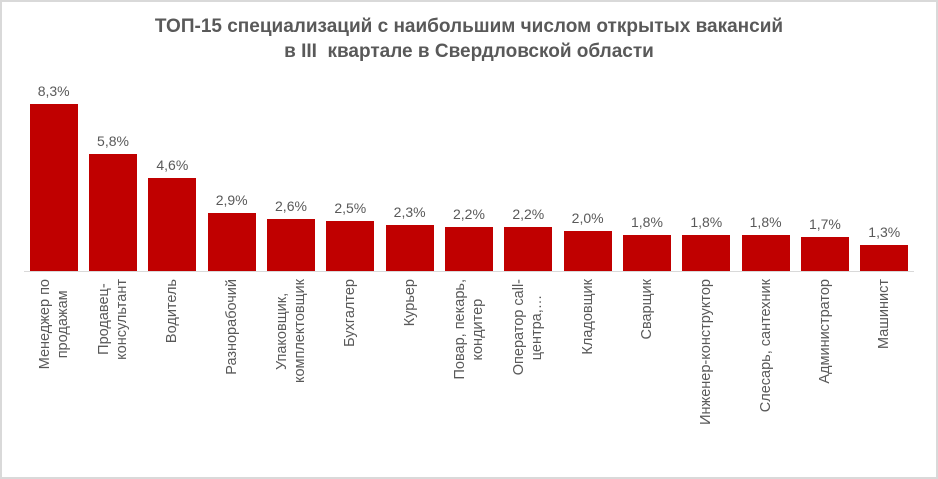 Image resolution: width=938 pixels, height=479 pixels. Describe the element at coordinates (350, 169) in the screenshot. I see `bar-column: 2,5%` at that location.